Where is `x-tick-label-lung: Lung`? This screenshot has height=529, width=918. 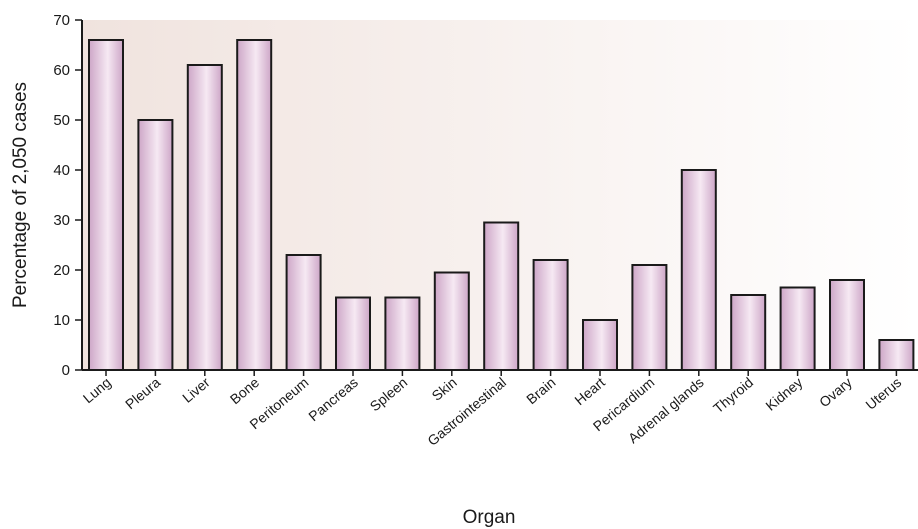 x-tick-label-lung: Lung is located at coordinates (97, 390).